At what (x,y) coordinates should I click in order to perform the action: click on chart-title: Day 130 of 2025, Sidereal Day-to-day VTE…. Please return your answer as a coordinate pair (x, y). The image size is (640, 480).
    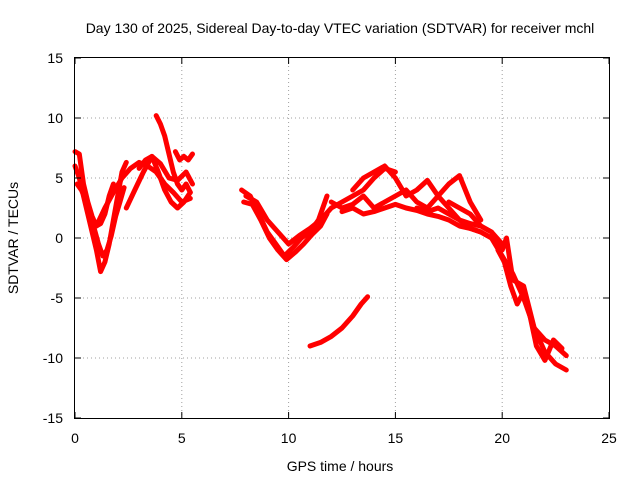
    Looking at the image, I should click on (340, 28).